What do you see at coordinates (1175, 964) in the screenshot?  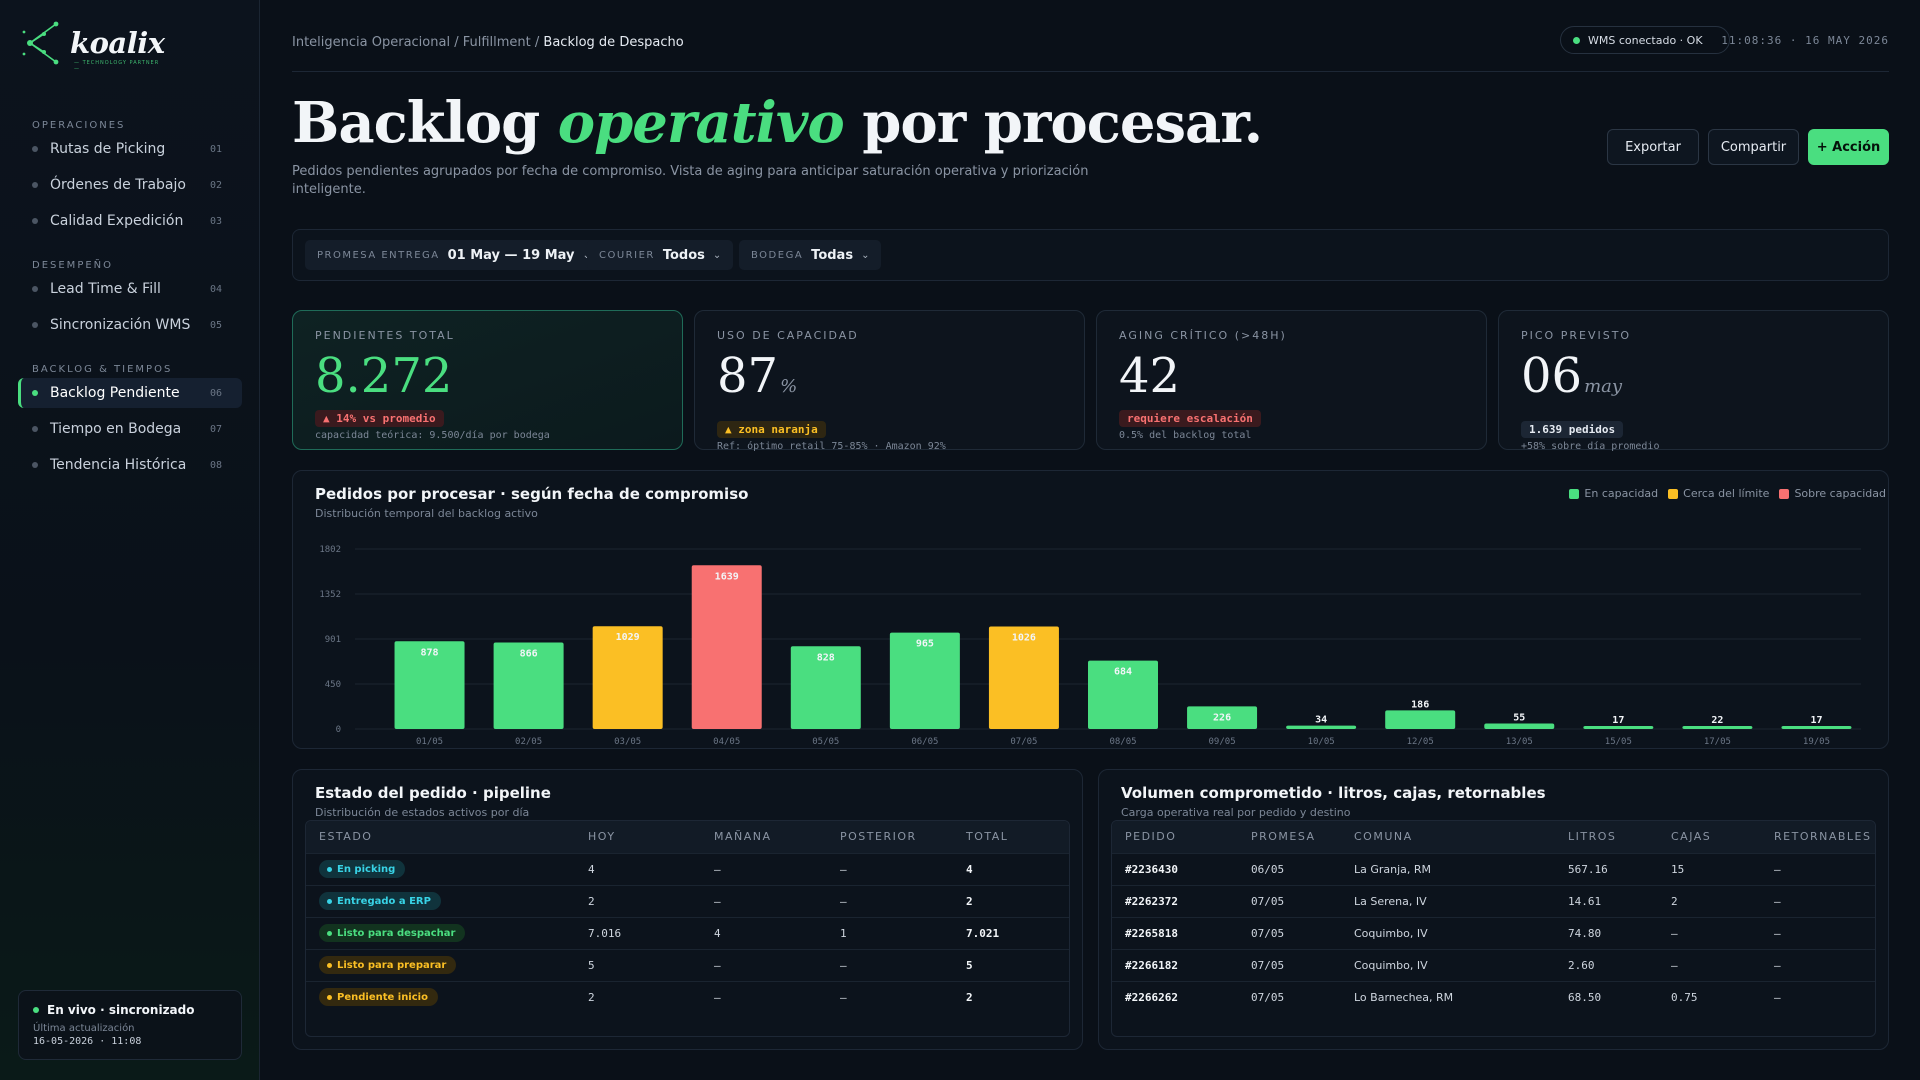 I see `cell-pedido: #2266182` at bounding box center [1175, 964].